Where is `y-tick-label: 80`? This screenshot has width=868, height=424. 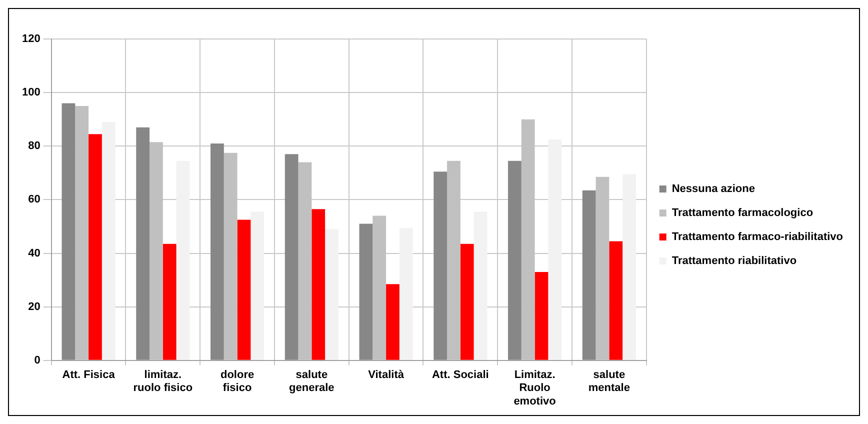
y-tick-label: 80 is located at coordinates (34, 146).